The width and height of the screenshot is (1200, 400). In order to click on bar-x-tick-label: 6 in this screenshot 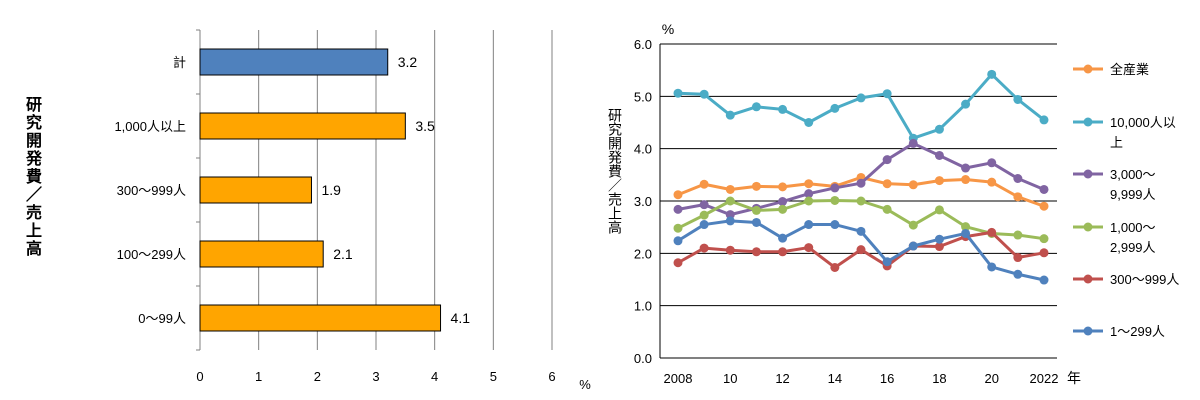, I will do `click(551, 376)`.